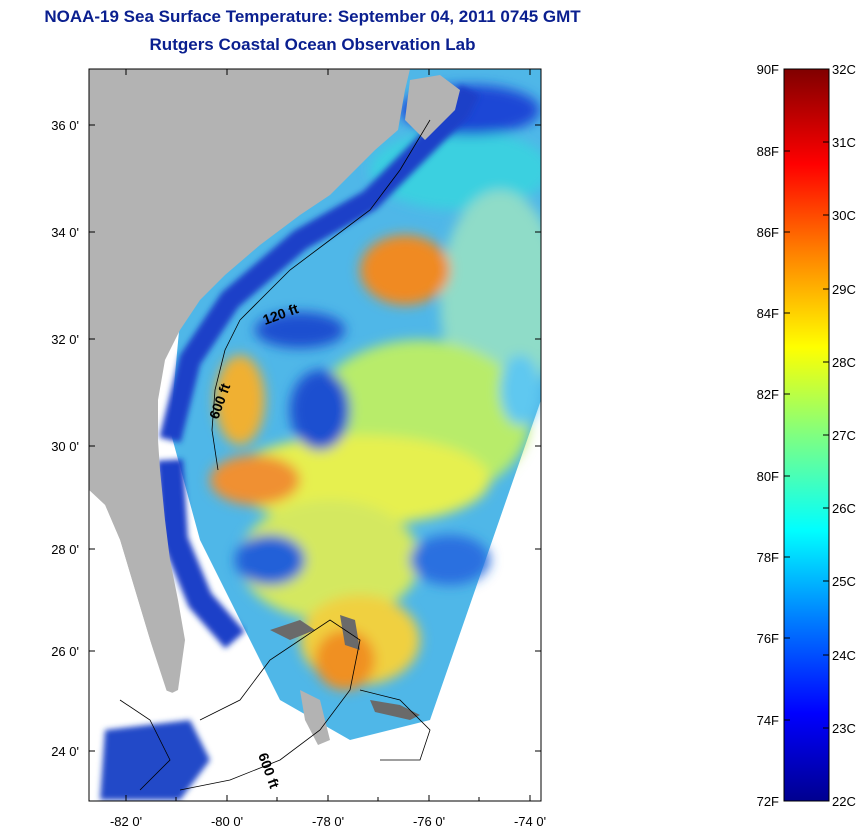 The image size is (865, 832). What do you see at coordinates (844, 69) in the screenshot?
I see `colorbar-c-label: 32C` at bounding box center [844, 69].